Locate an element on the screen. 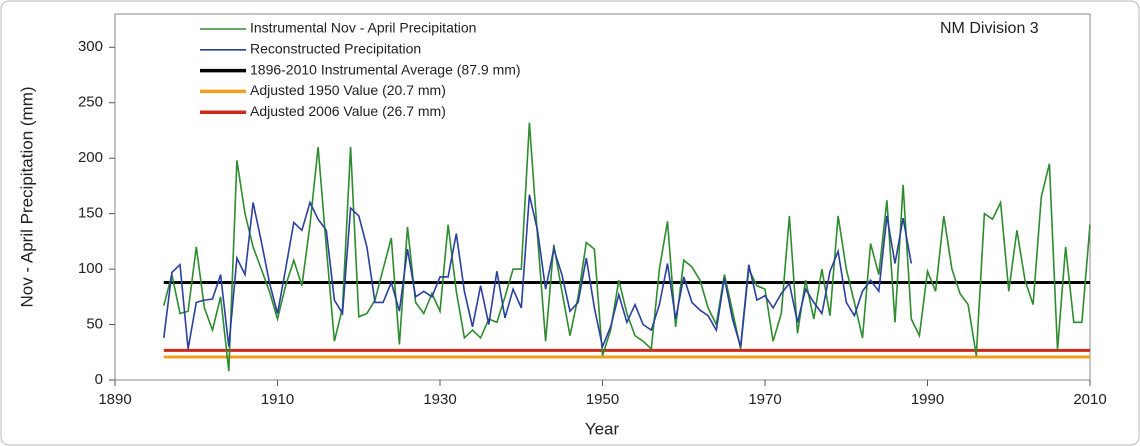 The width and height of the screenshot is (1140, 446). x-tick-label: 1970 is located at coordinates (764, 399).